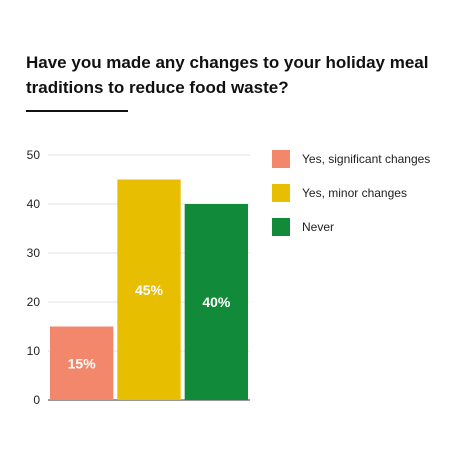  I want to click on y-tick-label: 0, so click(36, 400).